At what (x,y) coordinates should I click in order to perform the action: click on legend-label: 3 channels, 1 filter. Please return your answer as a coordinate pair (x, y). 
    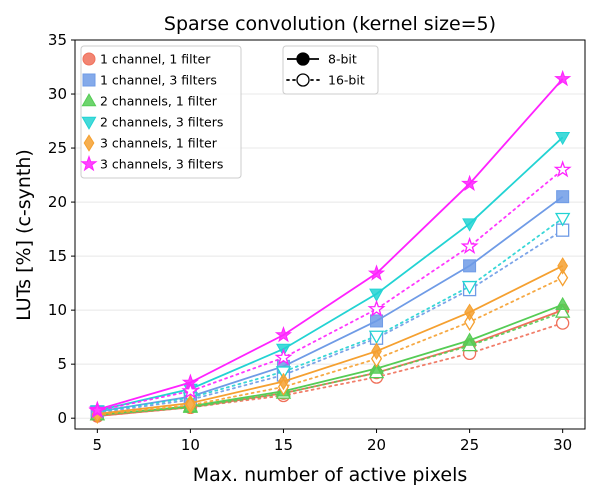
    Looking at the image, I should click on (159, 143).